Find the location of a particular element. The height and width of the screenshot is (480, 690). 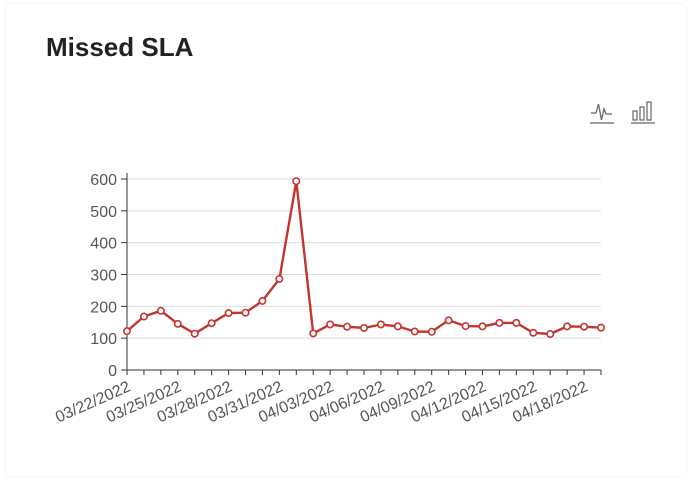

line-chart-icon-svg is located at coordinates (602, 113).